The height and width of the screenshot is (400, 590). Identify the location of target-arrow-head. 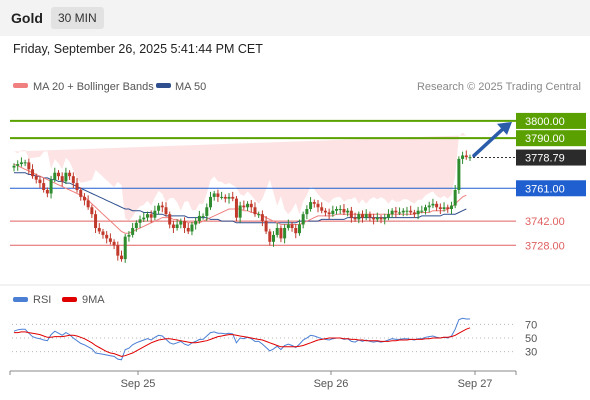
(504, 128).